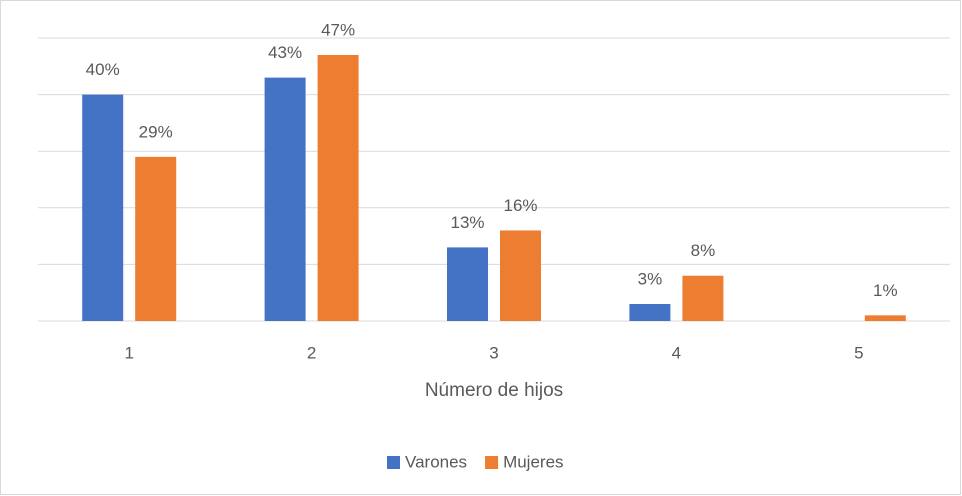 This screenshot has height=496, width=962. What do you see at coordinates (494, 390) in the screenshot?
I see `x-axis-label: Número de hijos` at bounding box center [494, 390].